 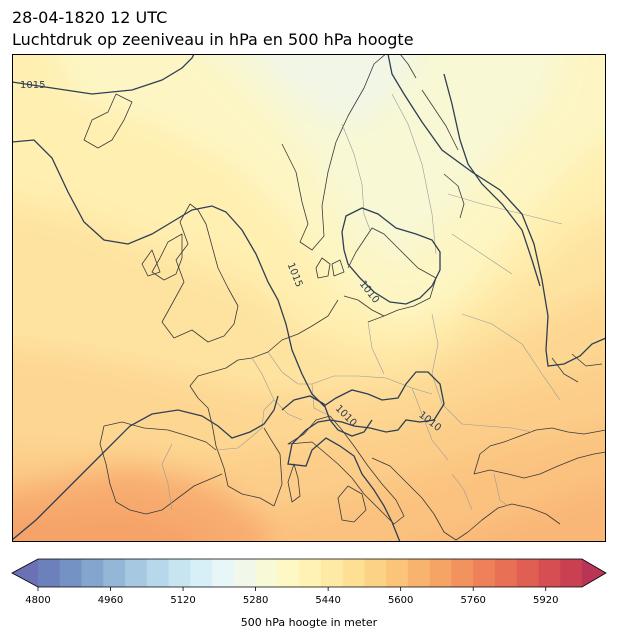 I want to click on colorbar-tick-label: 4960, so click(x=110, y=600).